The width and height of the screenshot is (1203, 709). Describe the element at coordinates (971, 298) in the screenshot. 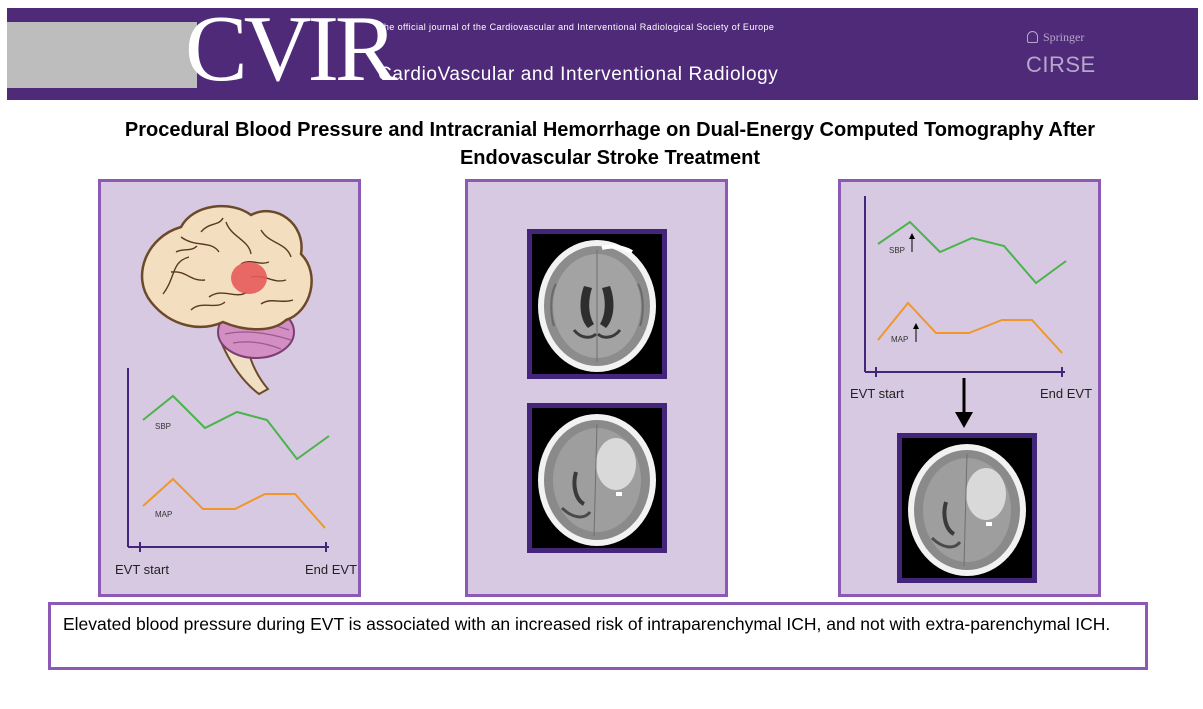

I see `bp-chart-right: SBP MAP EVT start End EVT` at that location.